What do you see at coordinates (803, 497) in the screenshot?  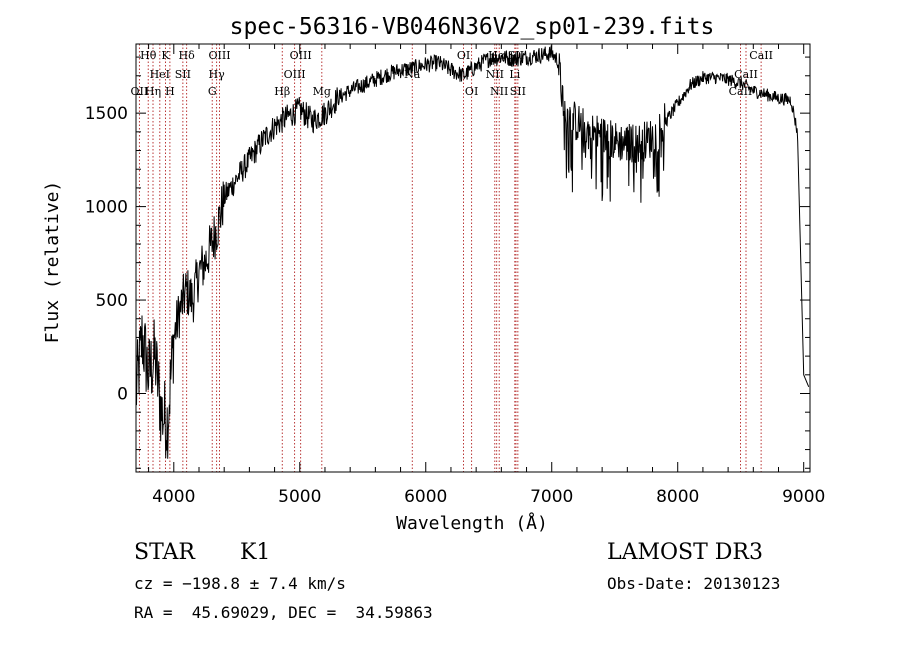 I see `x-tick-label: 9000` at bounding box center [803, 497].